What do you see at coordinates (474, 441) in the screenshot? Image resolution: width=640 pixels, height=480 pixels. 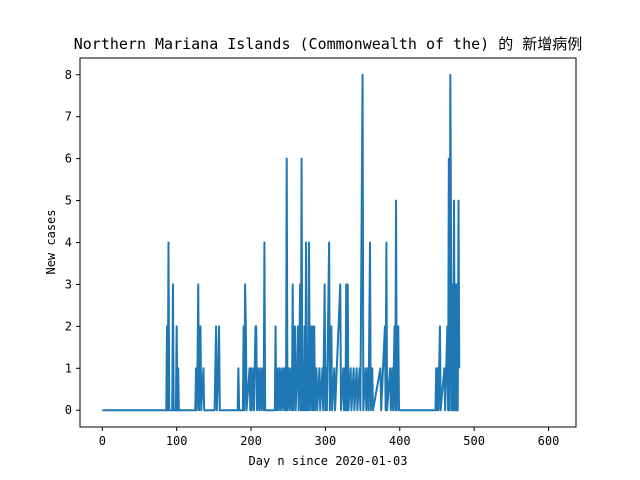 I see `x-tick-label: 500` at bounding box center [474, 441].